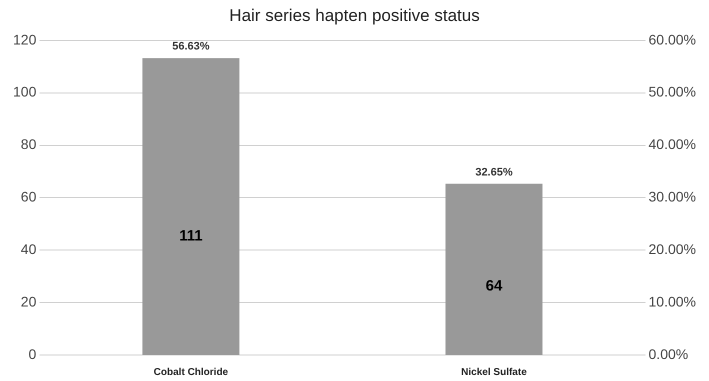  I want to click on y-tick-label: 80, so click(28, 144).